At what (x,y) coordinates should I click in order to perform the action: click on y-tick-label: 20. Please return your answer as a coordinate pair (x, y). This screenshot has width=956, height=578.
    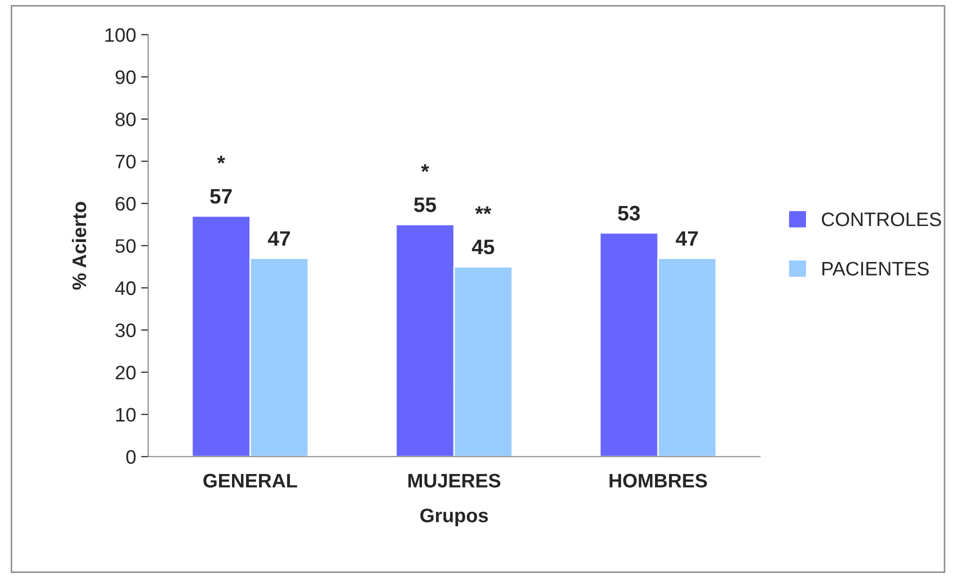
    Looking at the image, I should click on (126, 373).